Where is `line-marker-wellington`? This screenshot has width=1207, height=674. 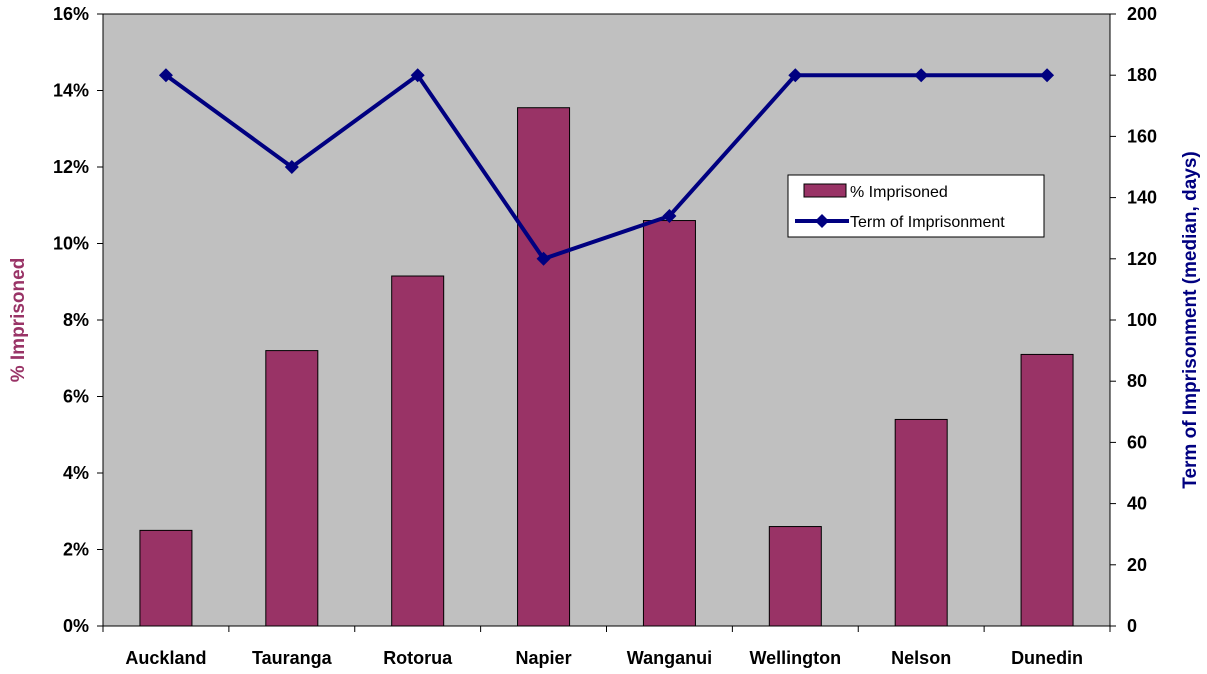 line-marker-wellington is located at coordinates (795, 75).